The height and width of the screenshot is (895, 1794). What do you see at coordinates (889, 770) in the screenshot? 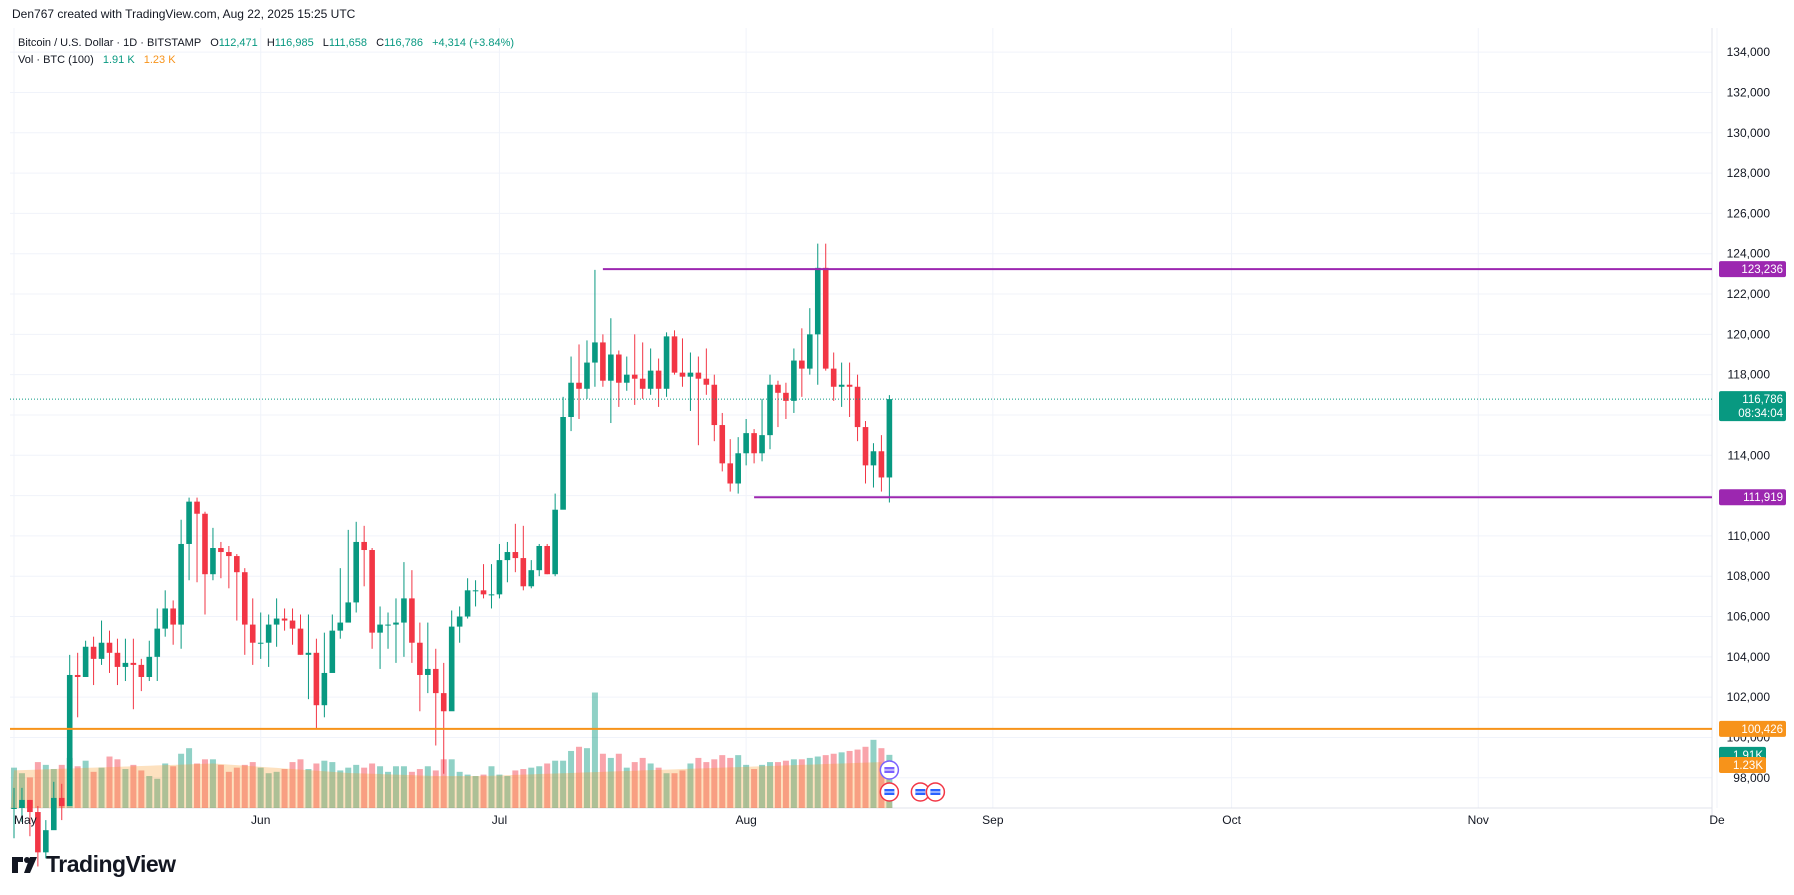
I see `ai-event-icon` at bounding box center [889, 770].